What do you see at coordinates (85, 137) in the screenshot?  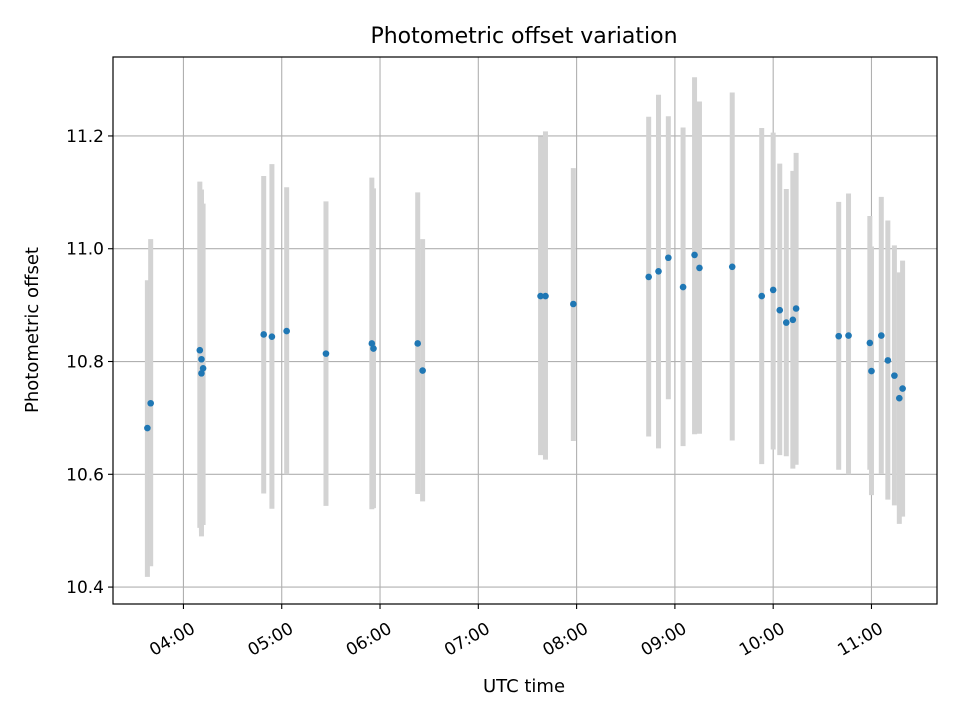 I see `y-tick-label: 11.2` at bounding box center [85, 137].